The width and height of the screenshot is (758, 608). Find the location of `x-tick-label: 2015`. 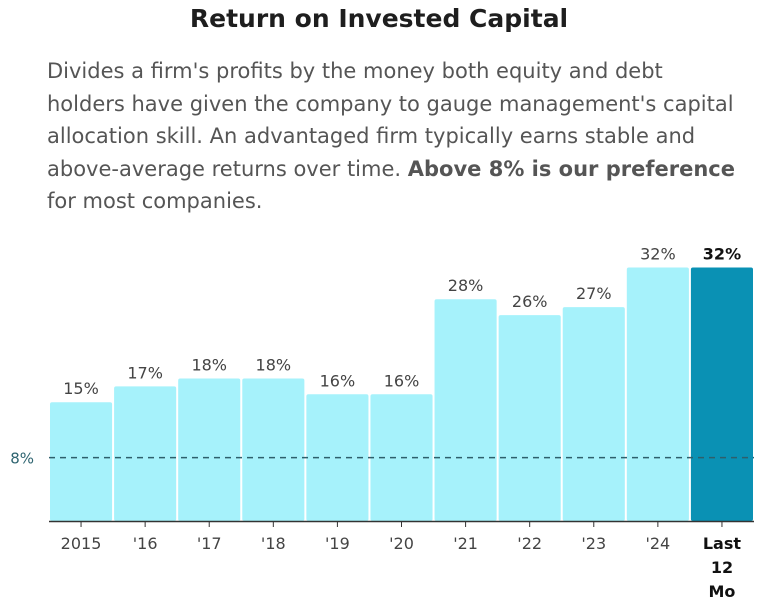

x-tick-label: 2015 is located at coordinates (81, 543).